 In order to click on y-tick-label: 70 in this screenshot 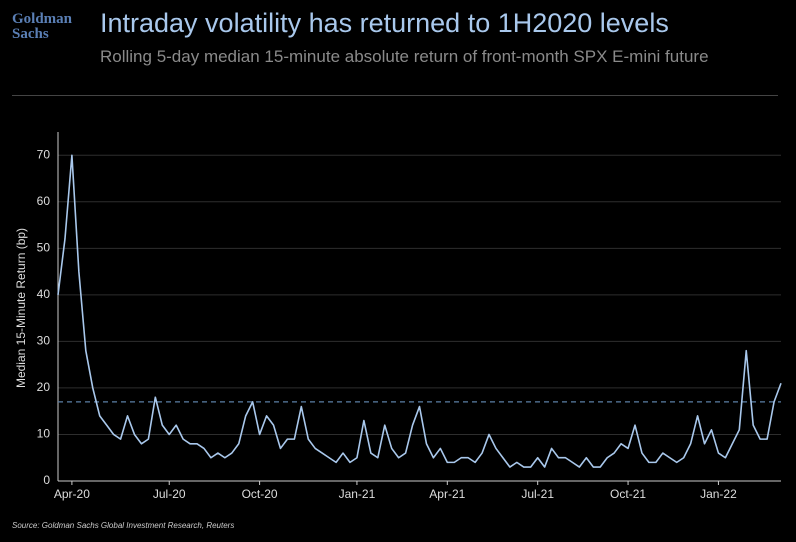, I will do `click(44, 154)`.